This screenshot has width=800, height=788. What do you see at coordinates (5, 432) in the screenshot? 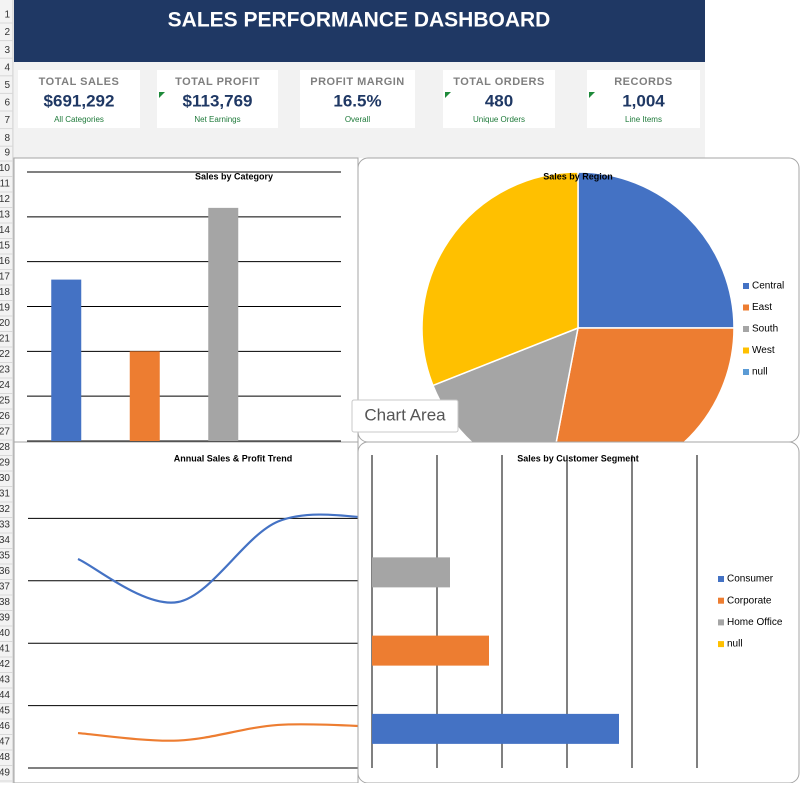
I see `row-header: 27` at bounding box center [5, 432].